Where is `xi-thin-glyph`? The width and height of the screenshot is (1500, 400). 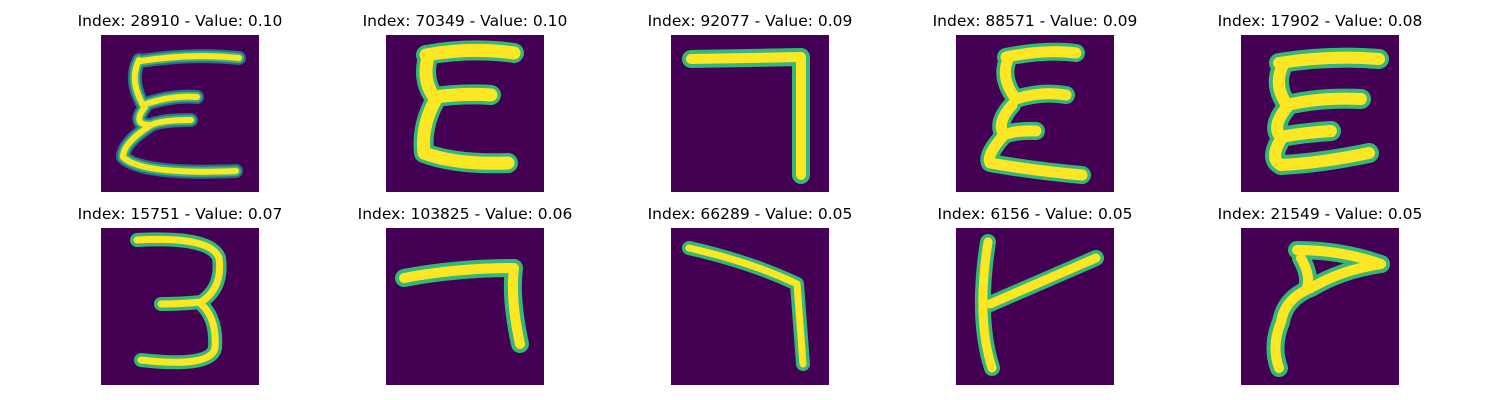
xi-thin-glyph is located at coordinates (181, 114).